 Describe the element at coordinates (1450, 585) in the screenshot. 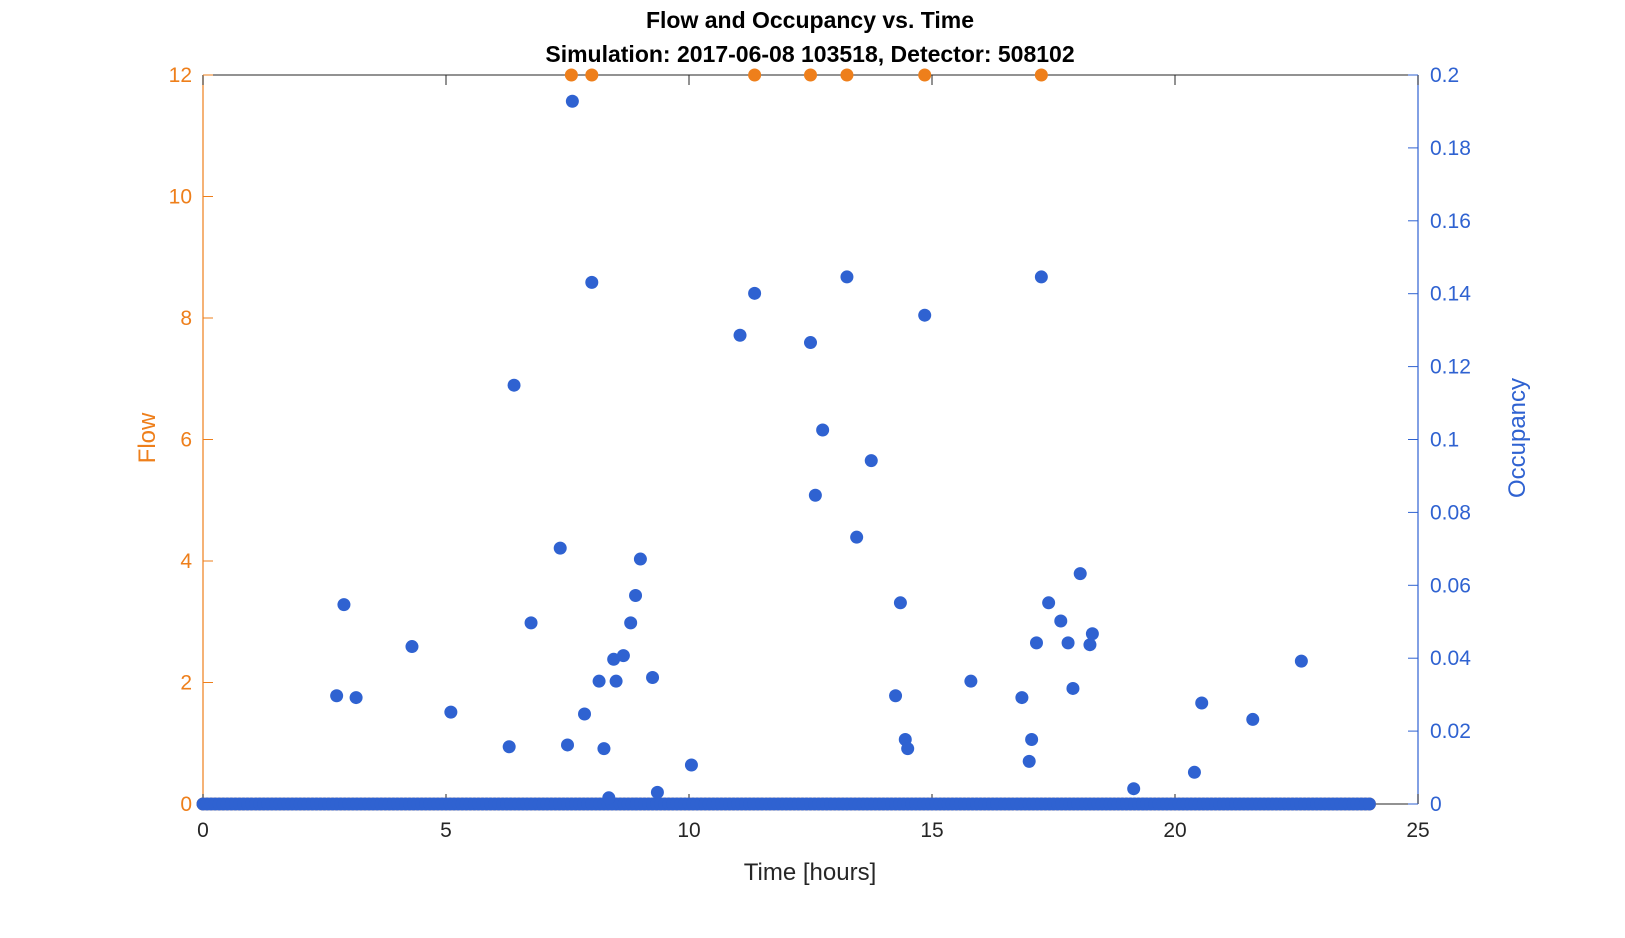

I see `right-y-tick-label: 0.06` at that location.